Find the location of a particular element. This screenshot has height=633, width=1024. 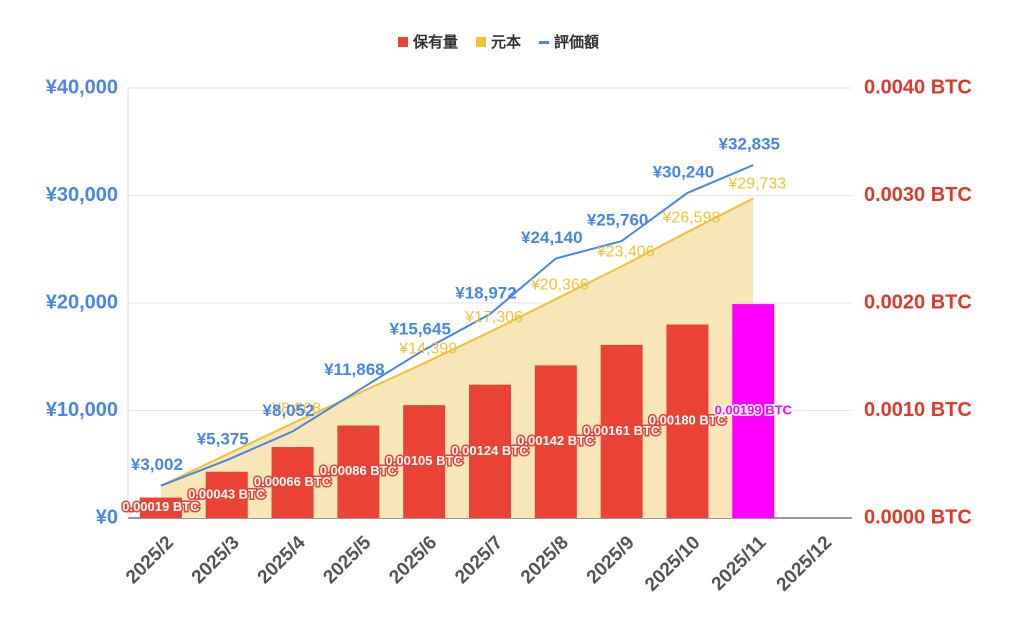

x-tick-label: 2025/6 is located at coordinates (413, 560).